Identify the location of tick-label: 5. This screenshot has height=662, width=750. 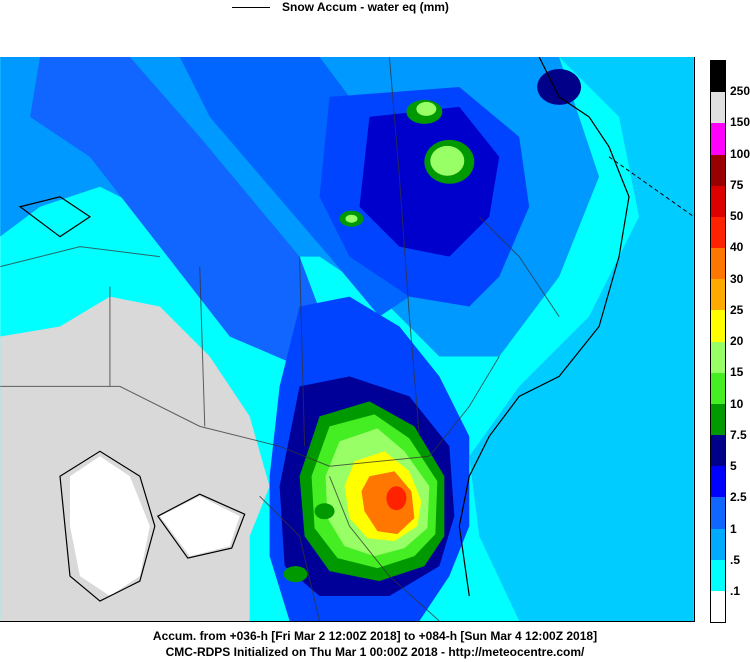
(733, 466).